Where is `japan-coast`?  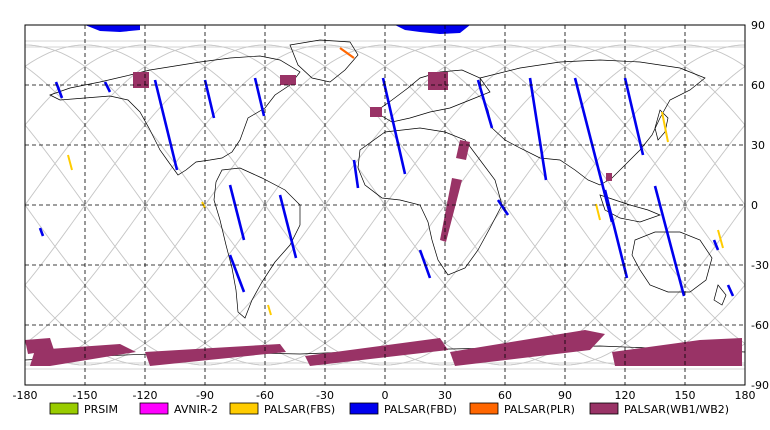 japan-coast is located at coordinates (661, 125).